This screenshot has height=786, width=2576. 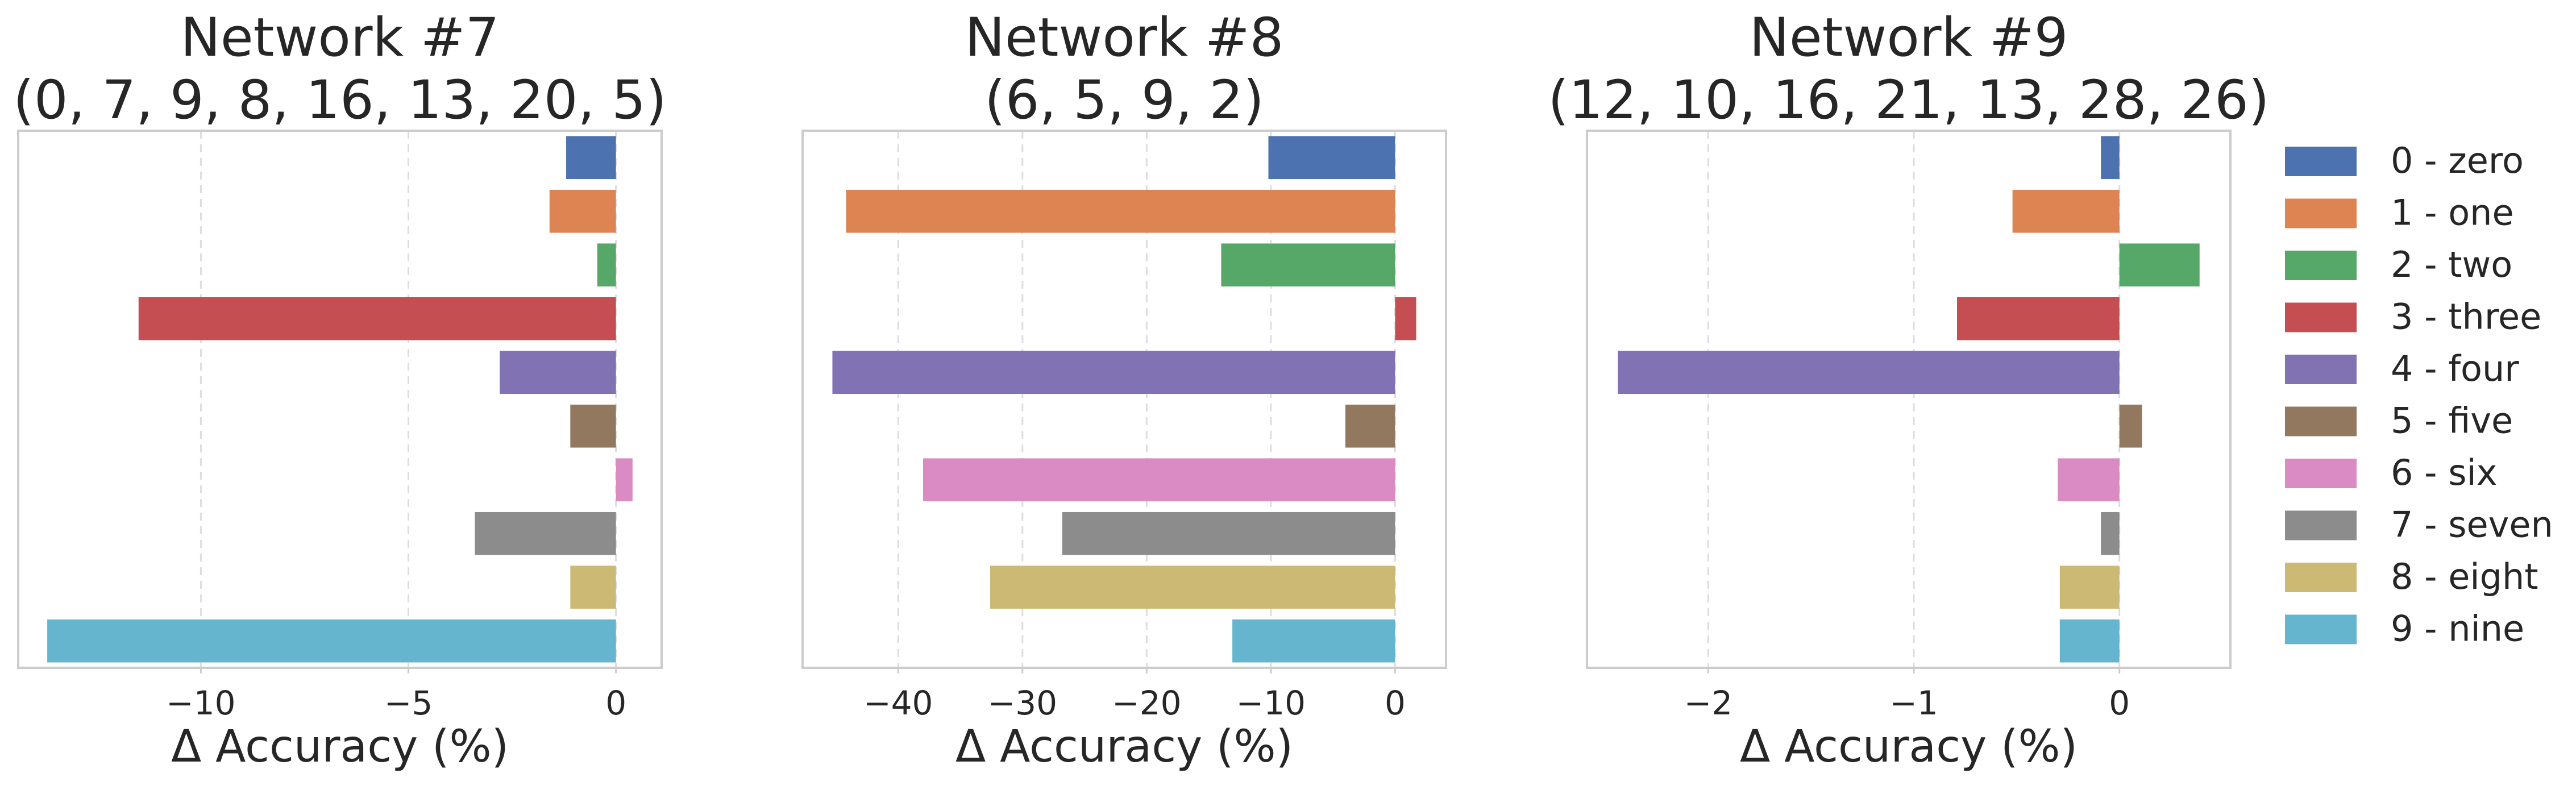 What do you see at coordinates (2453, 213) in the screenshot?
I see `legend-label: 1 - one` at bounding box center [2453, 213].